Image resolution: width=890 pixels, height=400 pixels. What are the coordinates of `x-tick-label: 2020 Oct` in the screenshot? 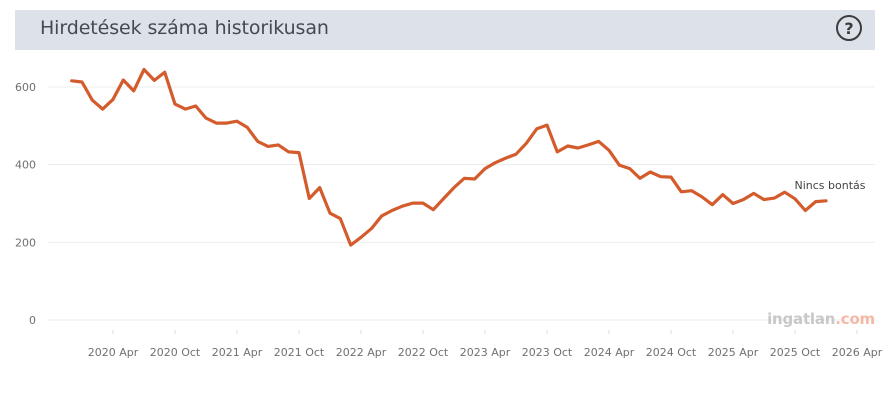 It's located at (175, 352).